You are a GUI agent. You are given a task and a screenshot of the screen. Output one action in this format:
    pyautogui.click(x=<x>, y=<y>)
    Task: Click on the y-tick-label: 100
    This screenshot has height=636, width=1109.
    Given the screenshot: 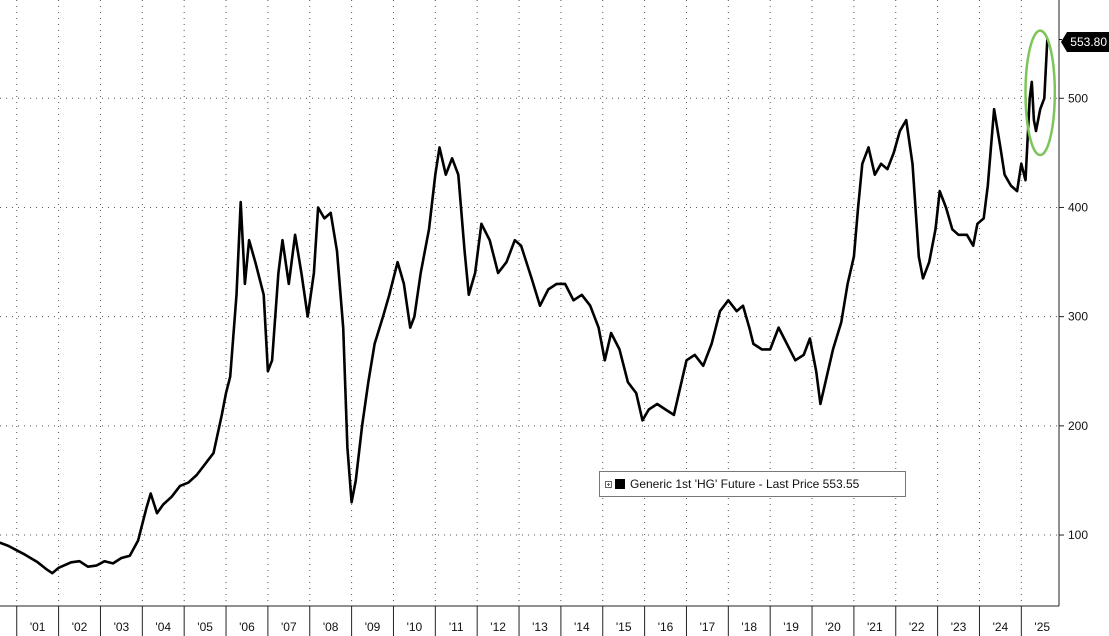 What is the action you would take?
    pyautogui.click(x=1078, y=535)
    